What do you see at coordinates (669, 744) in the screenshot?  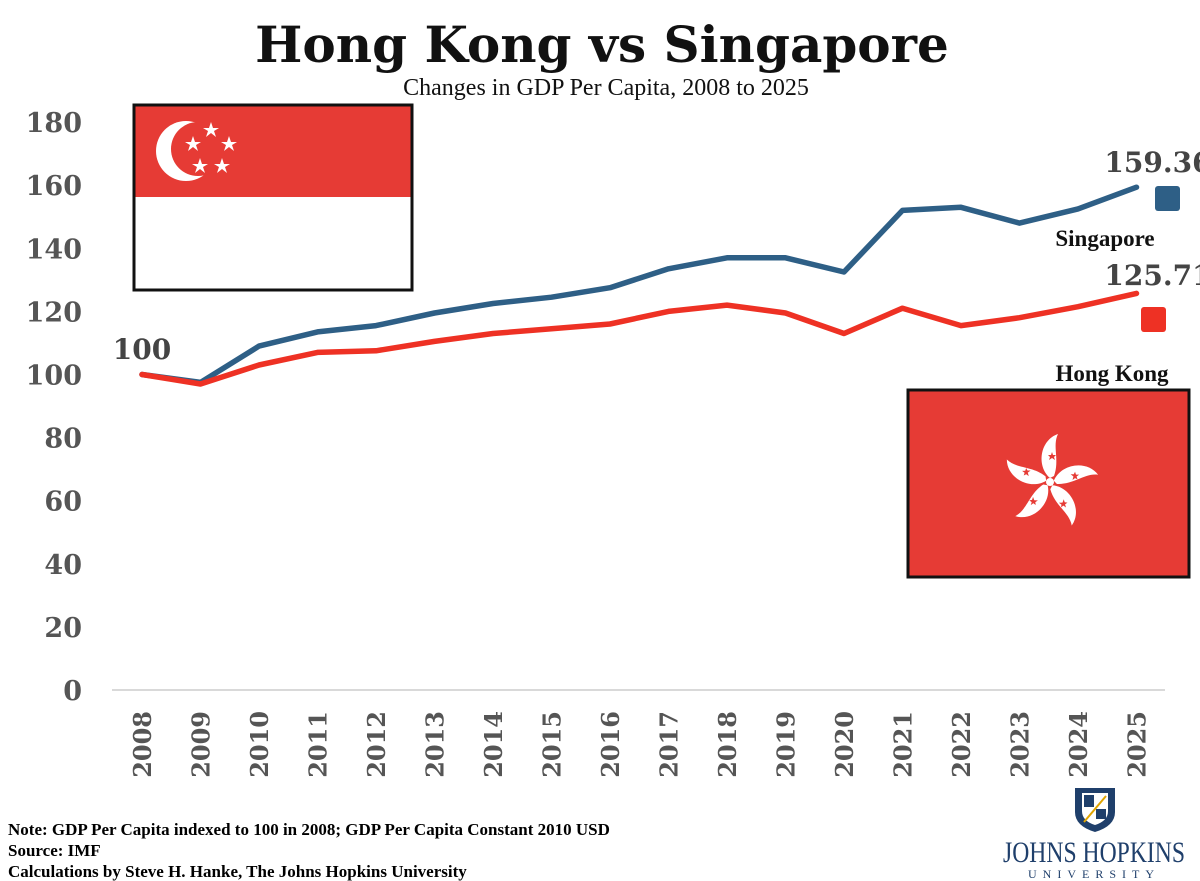 I see `x-tick-label: 2017` at bounding box center [669, 744].